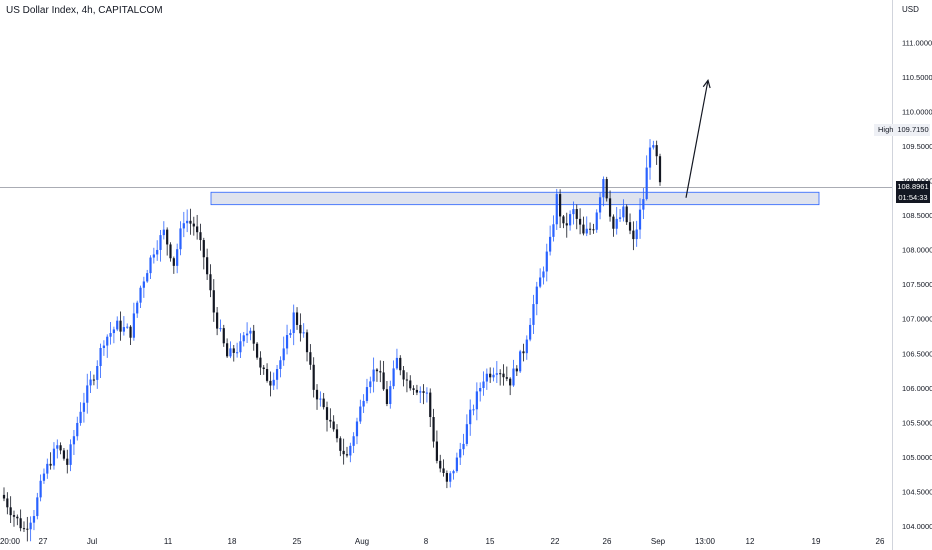 Image resolution: width=932 pixels, height=550 pixels. Describe the element at coordinates (912, 275) in the screenshot. I see `price-axis` at that location.